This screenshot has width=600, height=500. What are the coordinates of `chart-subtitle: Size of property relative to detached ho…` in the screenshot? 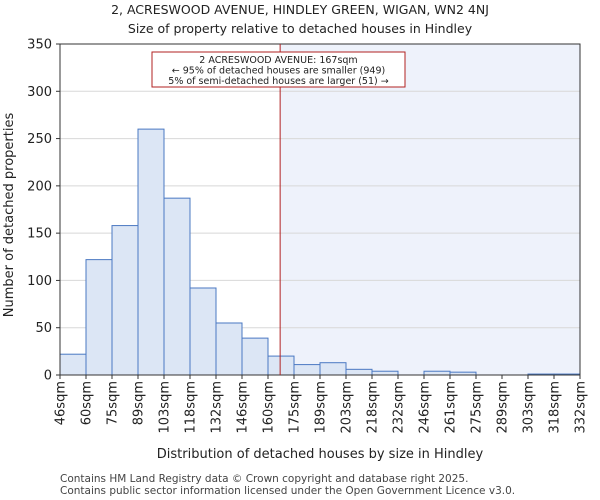 It's located at (300, 28).